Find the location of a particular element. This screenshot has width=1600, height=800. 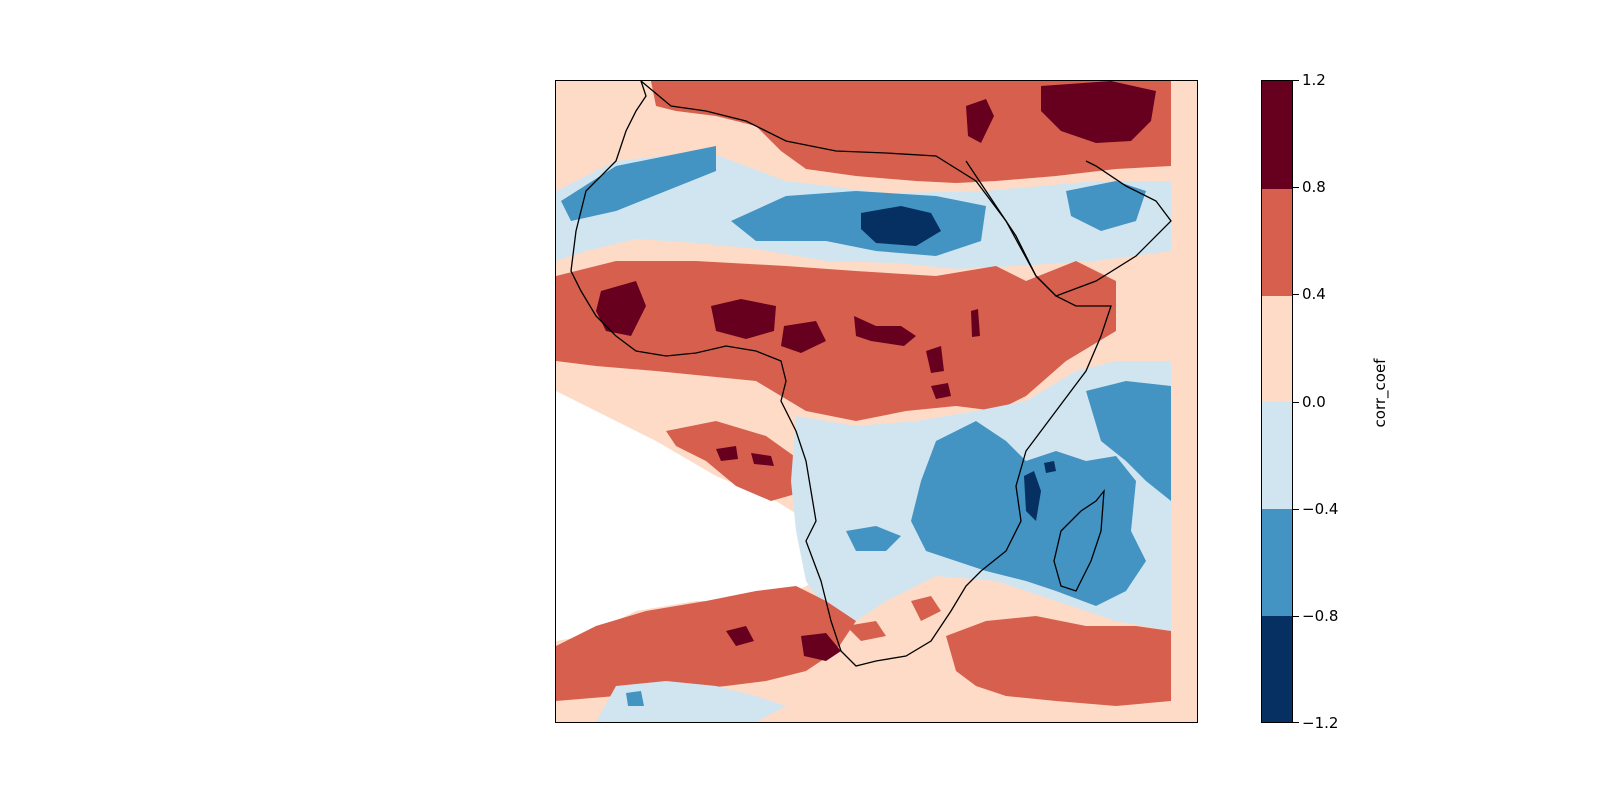

colorbar-tick-label: −0.4 is located at coordinates (1320, 508).